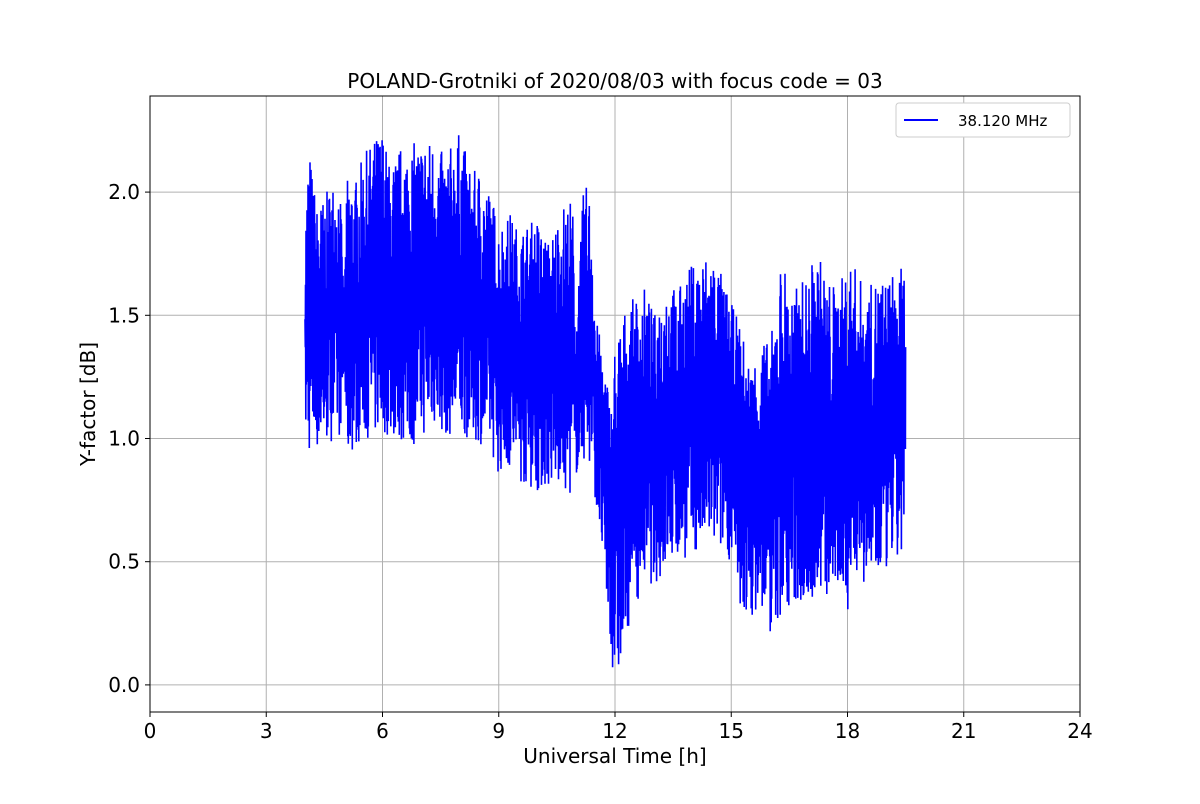  What do you see at coordinates (498, 731) in the screenshot?
I see `x-tick-label: 9` at bounding box center [498, 731].